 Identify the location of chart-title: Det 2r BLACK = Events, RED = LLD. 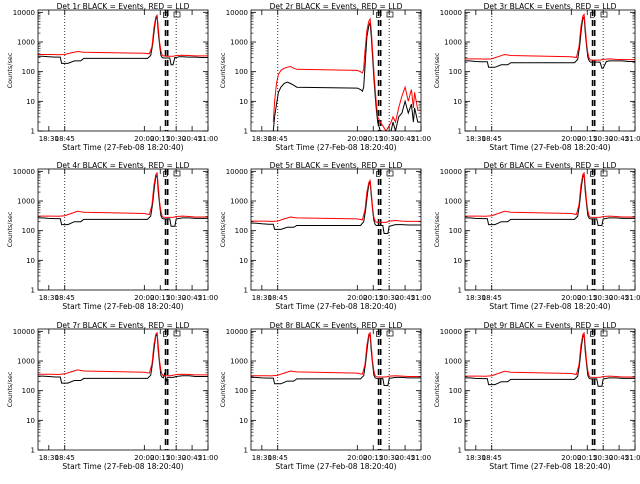
(336, 6).